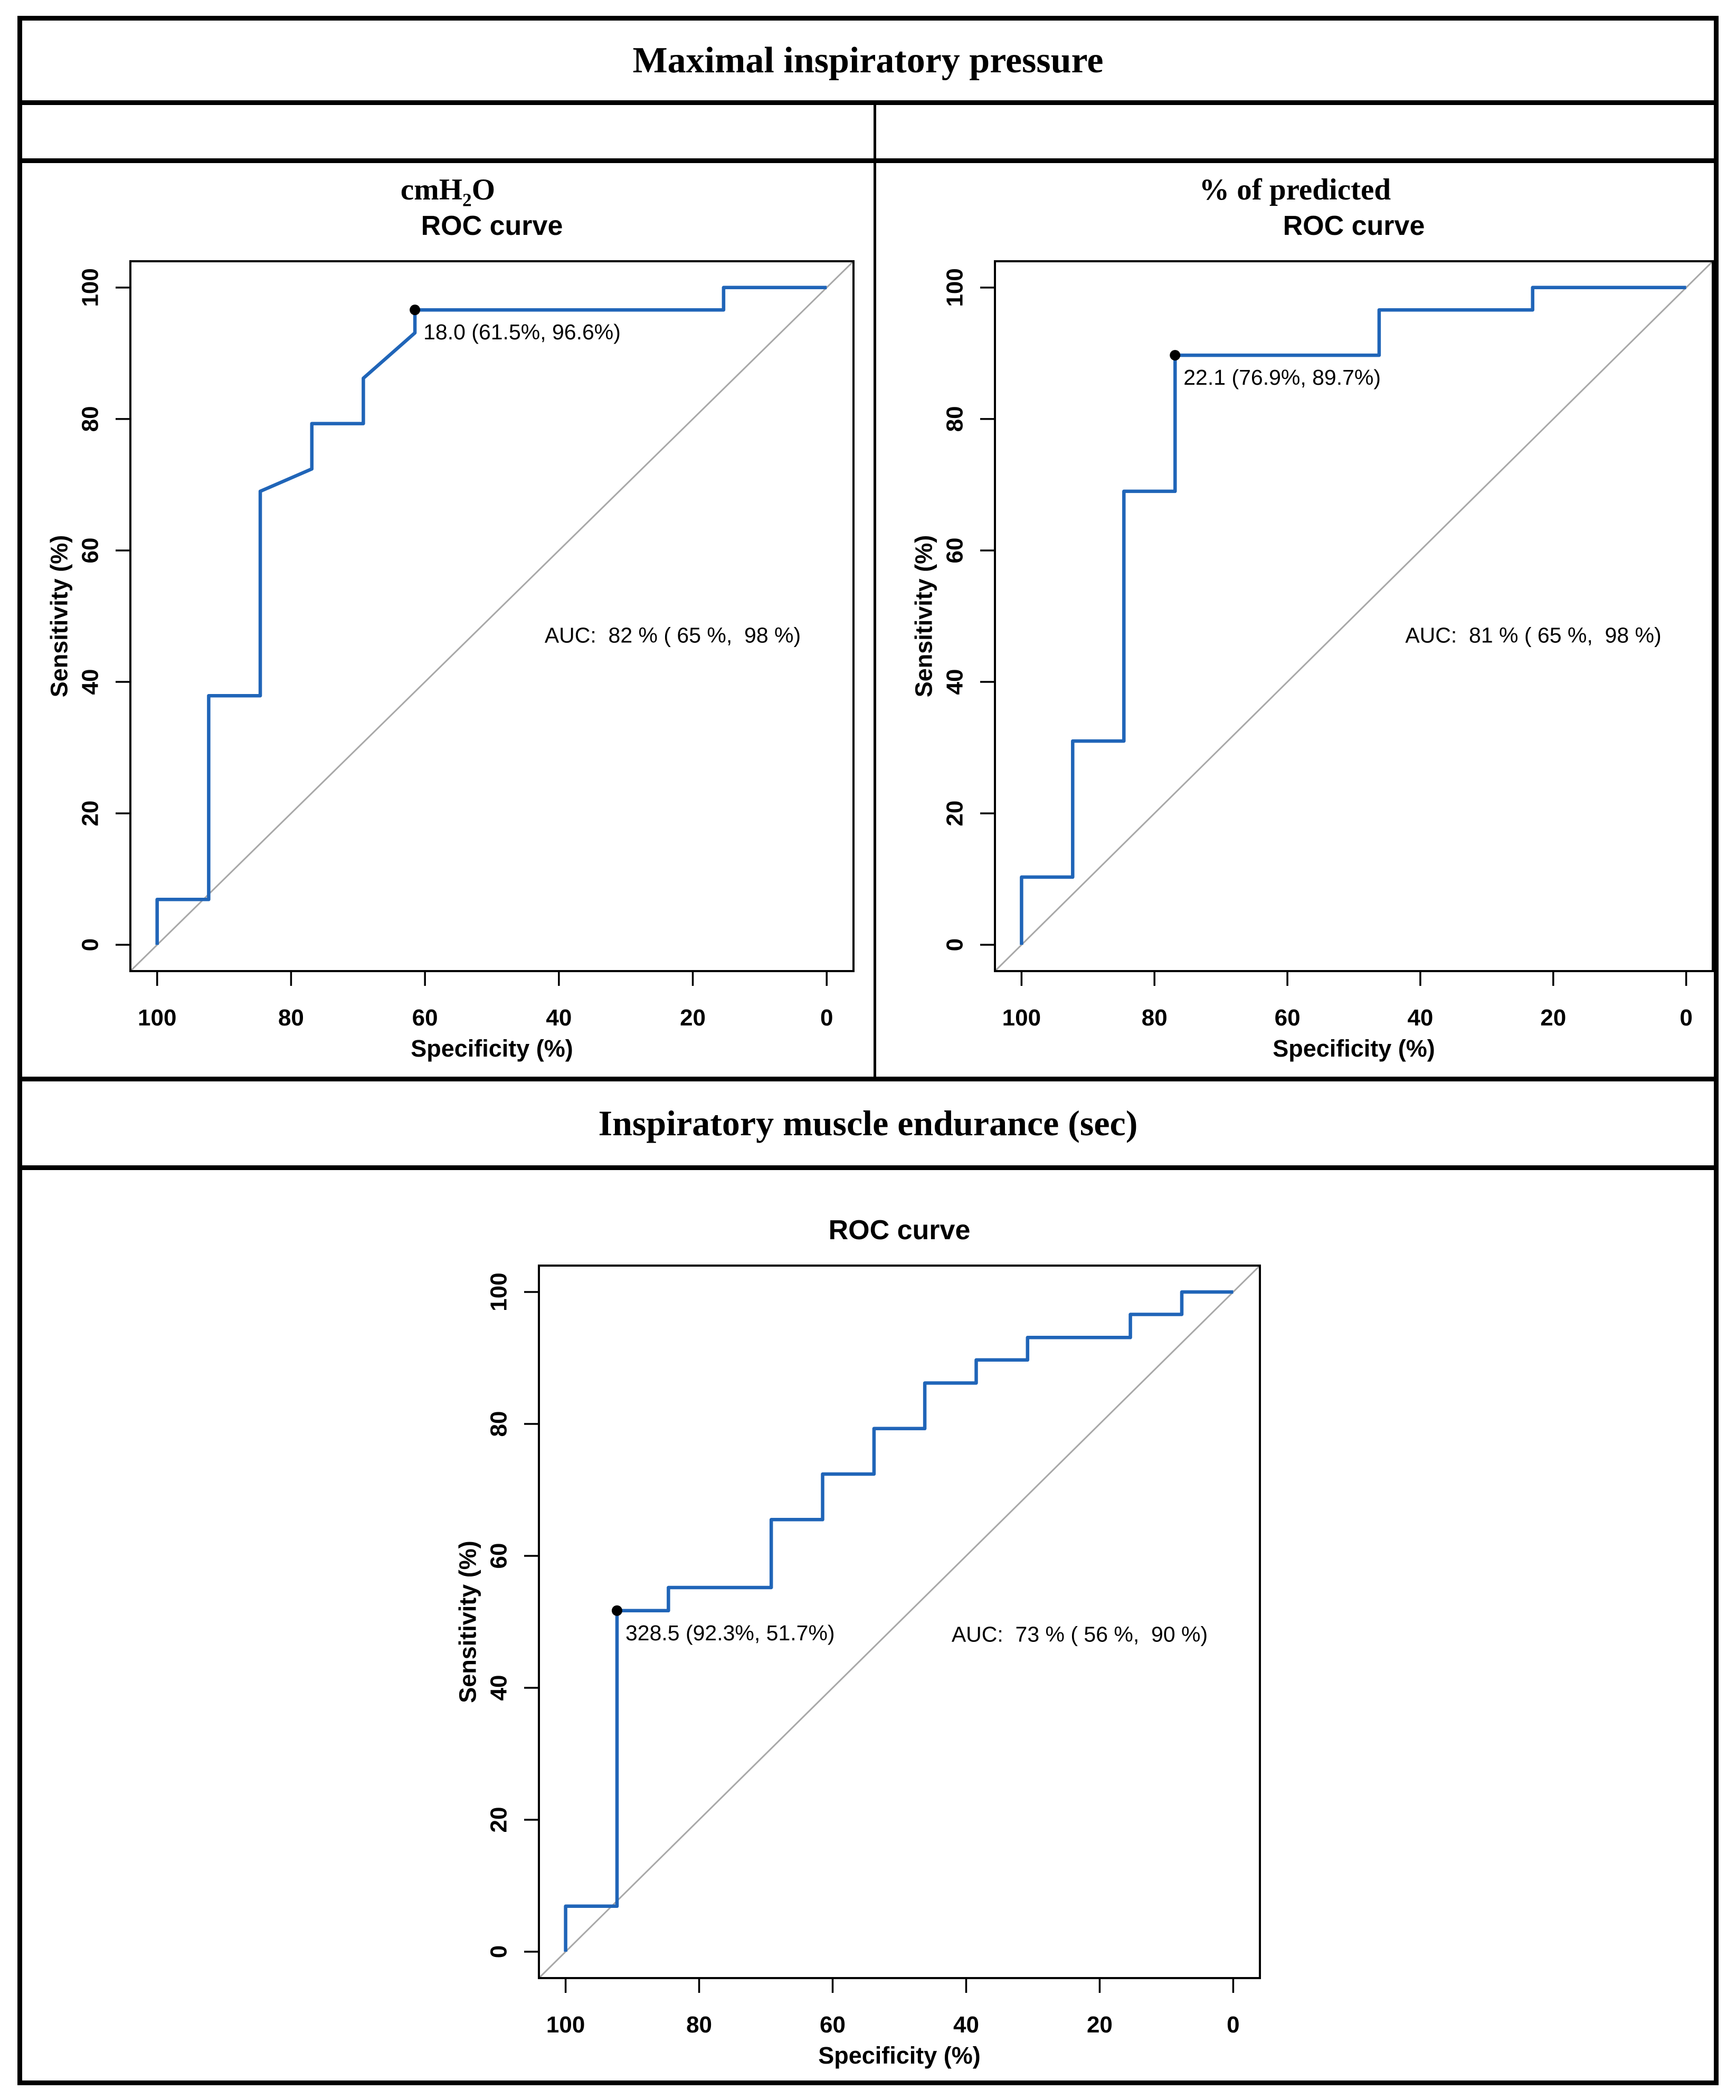 The height and width of the screenshot is (2100, 1736). Describe the element at coordinates (483, 189) in the screenshot. I see `header-cmh2o-post: O` at that location.